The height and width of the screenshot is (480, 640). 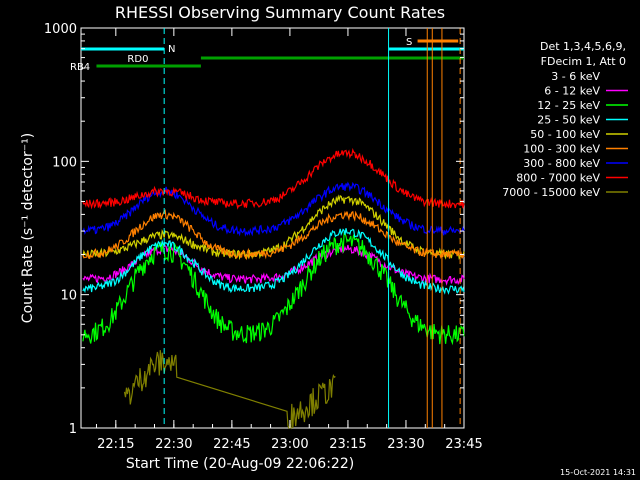 I want to click on x-tick-label: 23:00, so click(x=289, y=444).